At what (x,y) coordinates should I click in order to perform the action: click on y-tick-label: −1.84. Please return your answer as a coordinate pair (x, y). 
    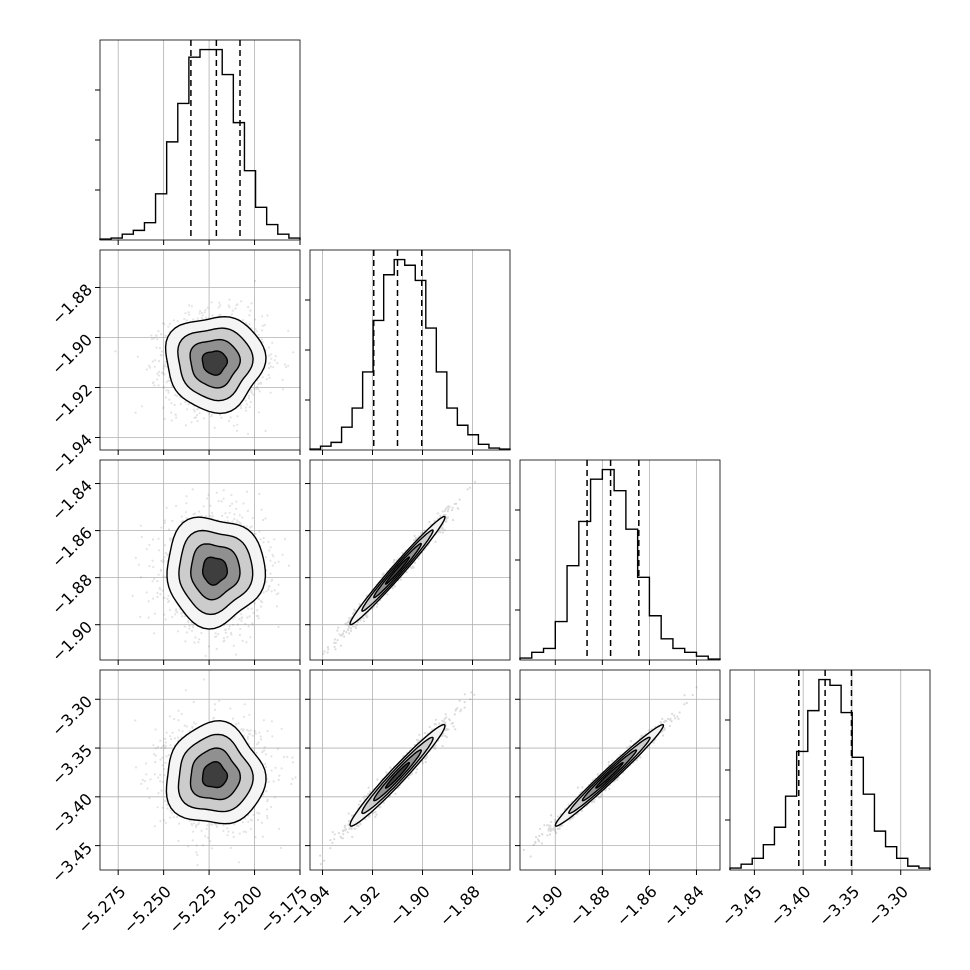
    Looking at the image, I should click on (72, 500).